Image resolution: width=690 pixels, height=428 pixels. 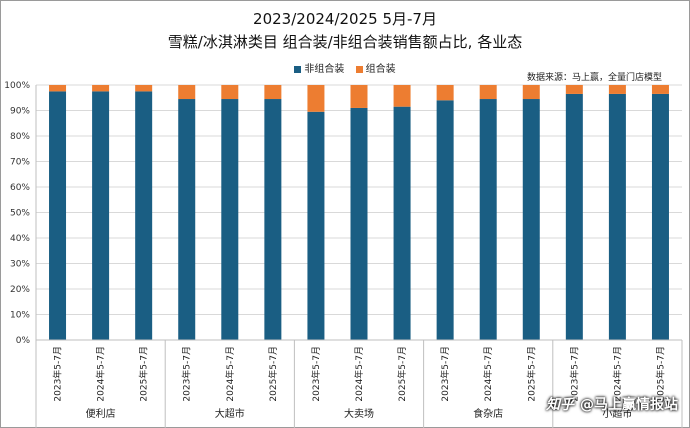 I want to click on group-label: 大卖场, so click(x=359, y=413).